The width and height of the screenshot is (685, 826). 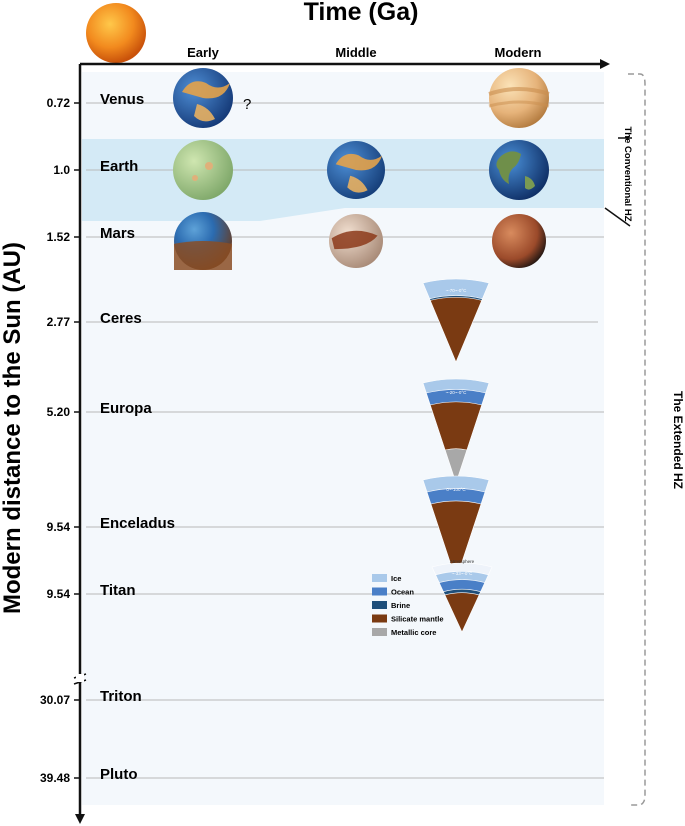 I want to click on distance-axis-arrow, so click(x=80, y=819).